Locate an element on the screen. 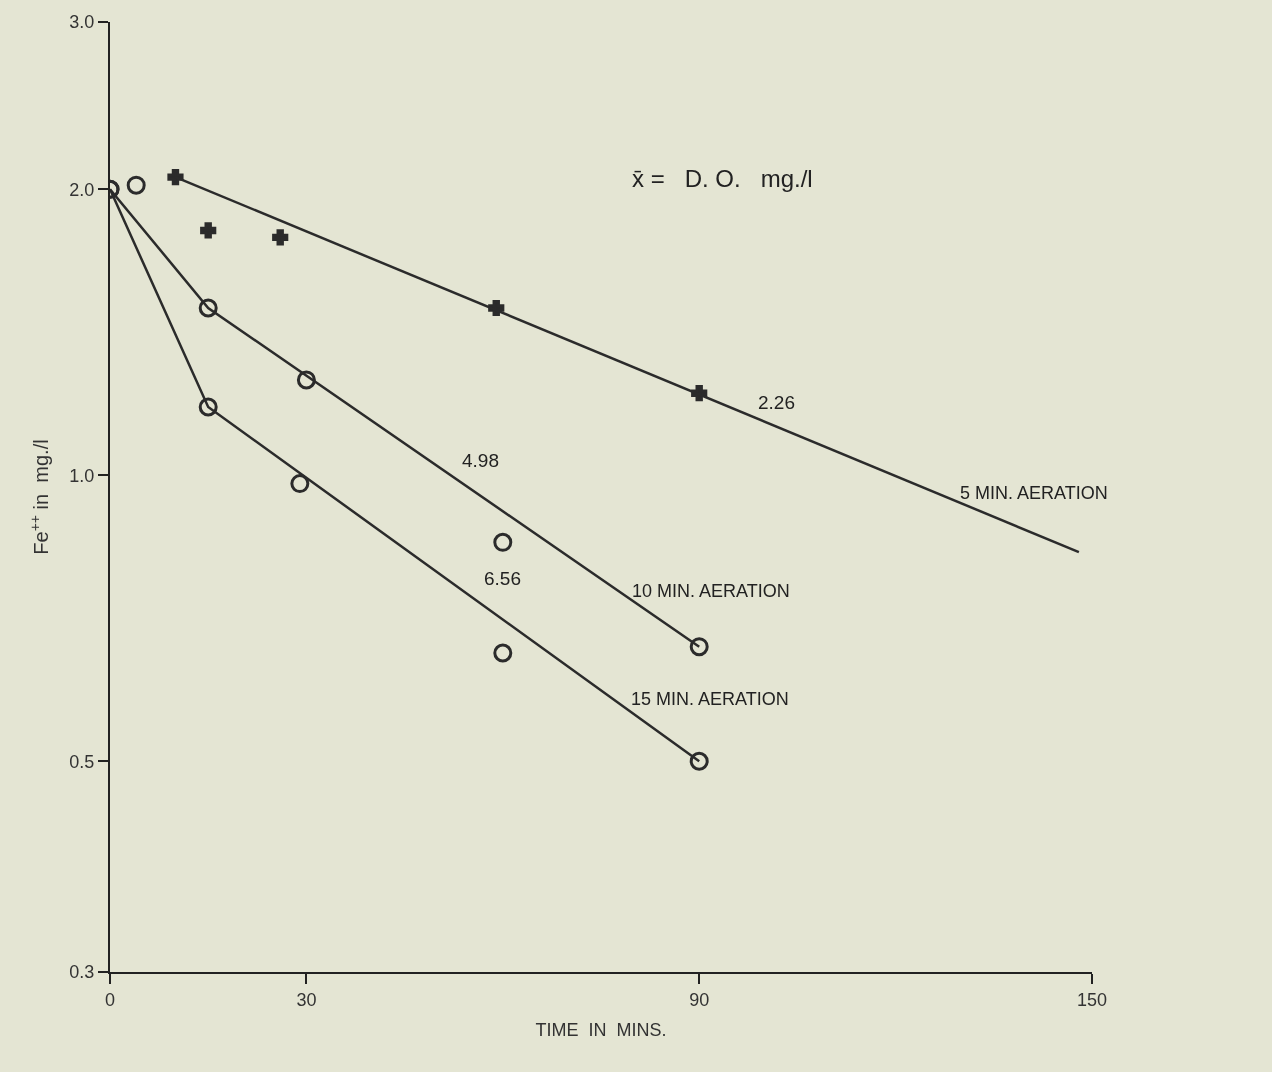  x-tick-label: 150 is located at coordinates (1092, 999).